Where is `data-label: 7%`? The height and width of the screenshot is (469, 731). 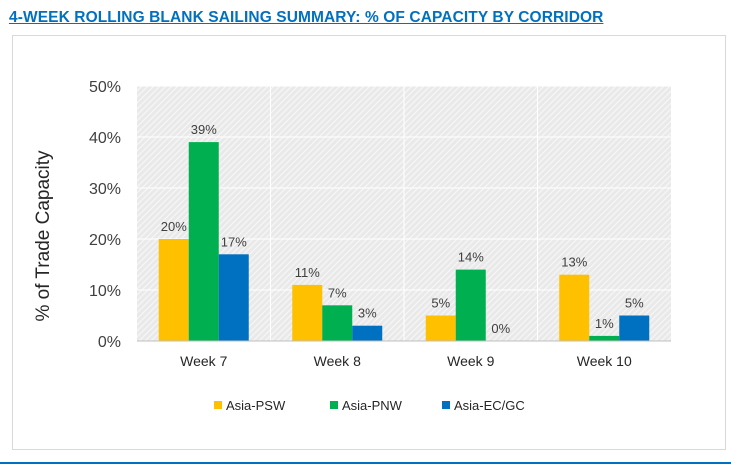 data-label: 7% is located at coordinates (337, 292).